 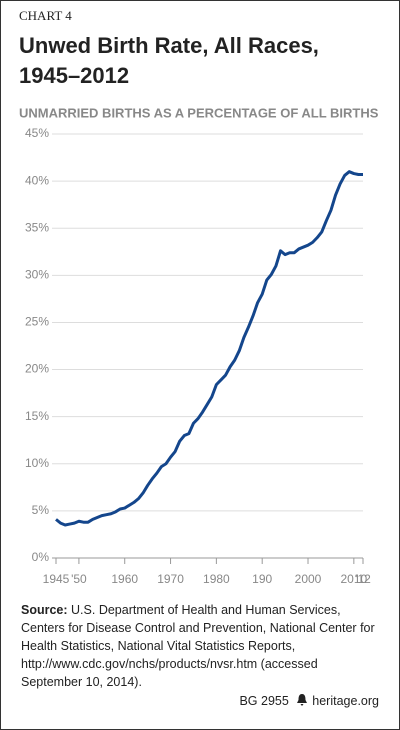 What do you see at coordinates (41, 557) in the screenshot?
I see `y-tick-label: 0%` at bounding box center [41, 557].